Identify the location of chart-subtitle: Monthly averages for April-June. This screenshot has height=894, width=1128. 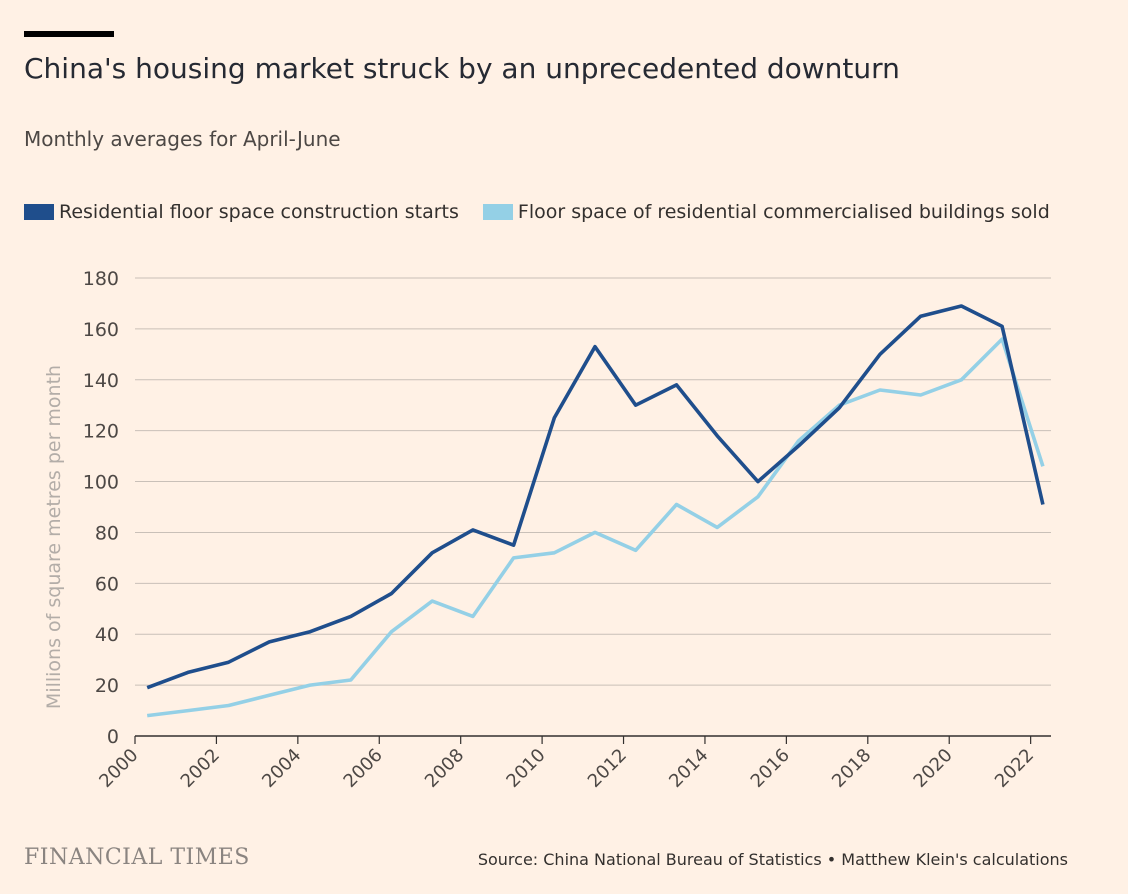
(182, 139).